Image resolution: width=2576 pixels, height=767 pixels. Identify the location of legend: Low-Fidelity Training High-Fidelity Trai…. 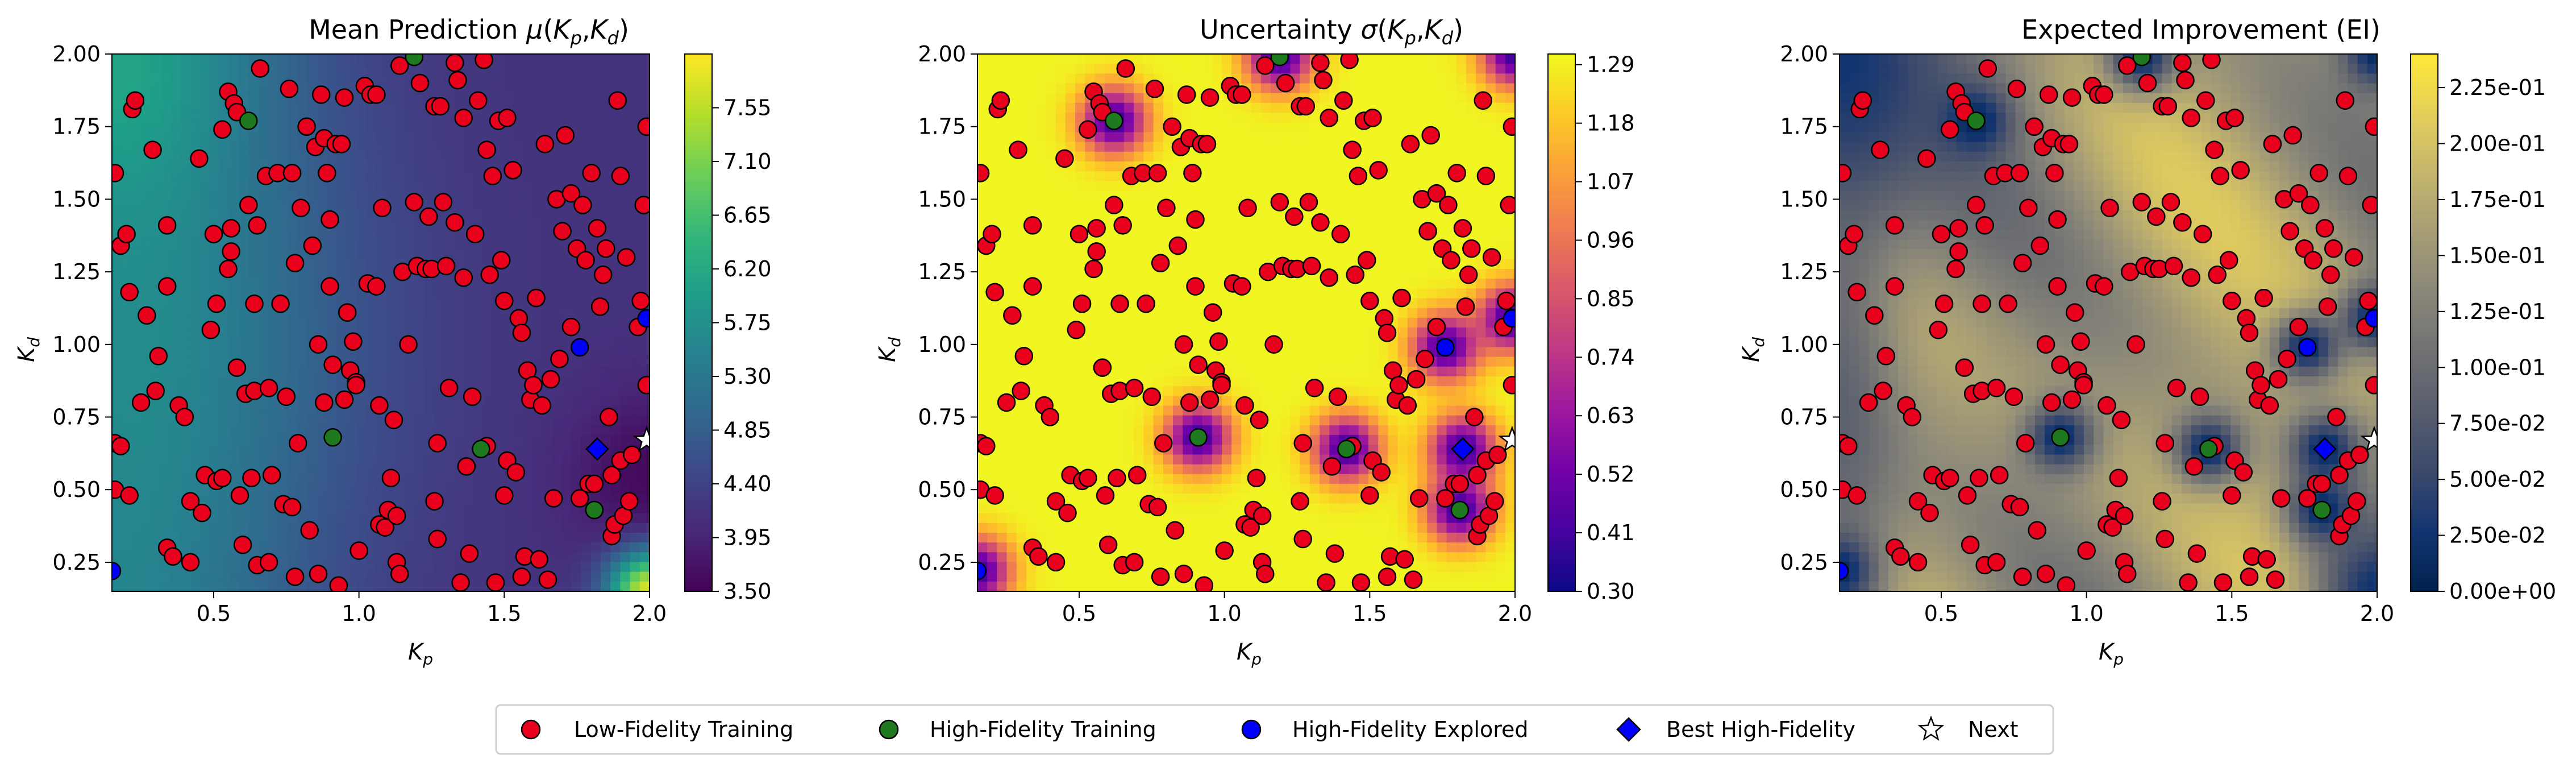
(1274, 729).